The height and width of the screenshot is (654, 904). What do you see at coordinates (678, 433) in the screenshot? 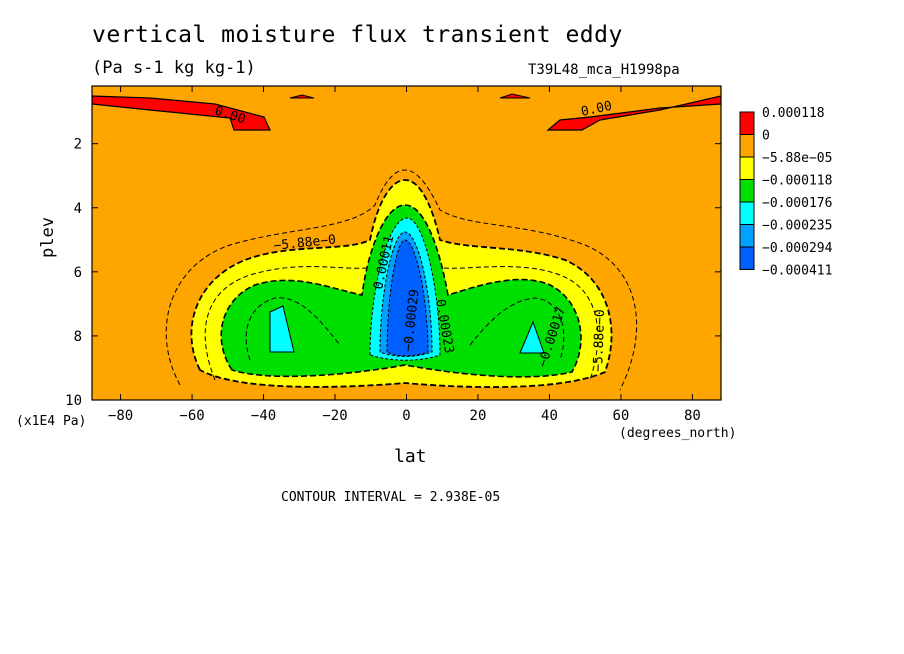
I see `x-axis-unit: (degrees_north)` at bounding box center [678, 433].